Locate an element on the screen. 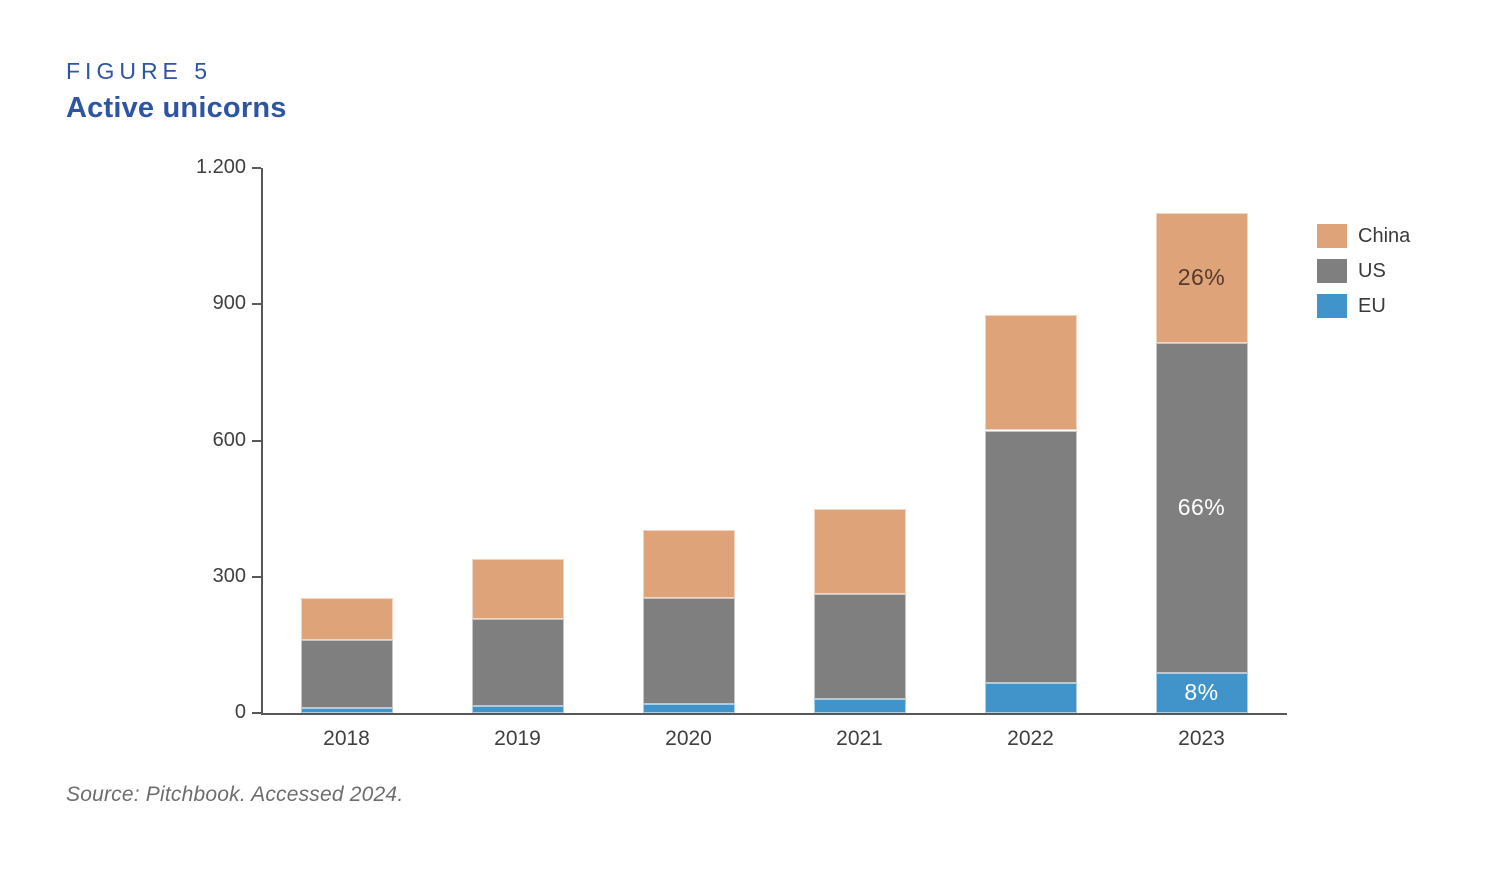 The height and width of the screenshot is (886, 1492). legend-item-eu: EU is located at coordinates (1363, 306).